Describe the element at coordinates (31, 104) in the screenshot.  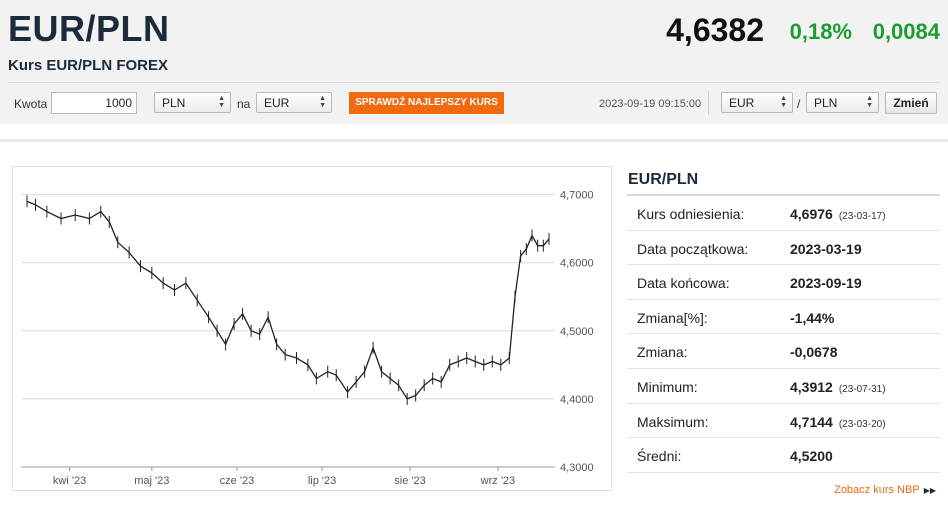
I see `amount-label: Kwota` at that location.